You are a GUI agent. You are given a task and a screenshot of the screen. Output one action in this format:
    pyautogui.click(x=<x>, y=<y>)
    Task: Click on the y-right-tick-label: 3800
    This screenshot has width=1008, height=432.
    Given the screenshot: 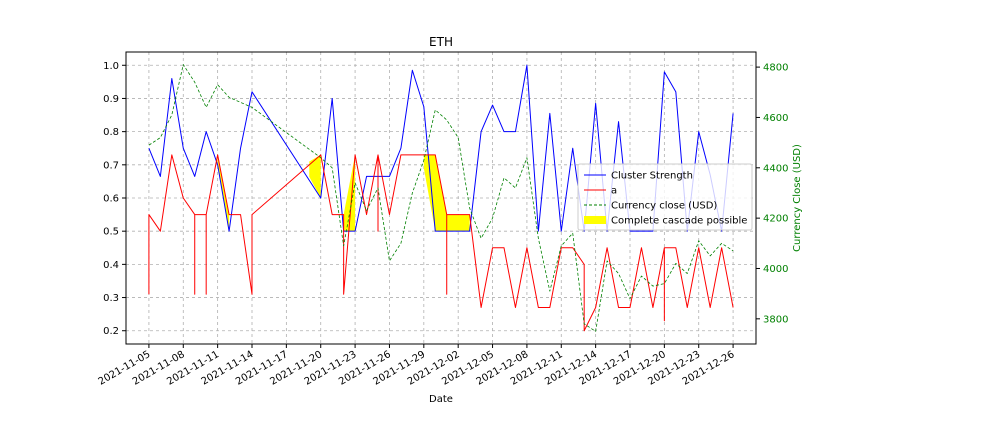 What is the action you would take?
    pyautogui.click(x=775, y=319)
    